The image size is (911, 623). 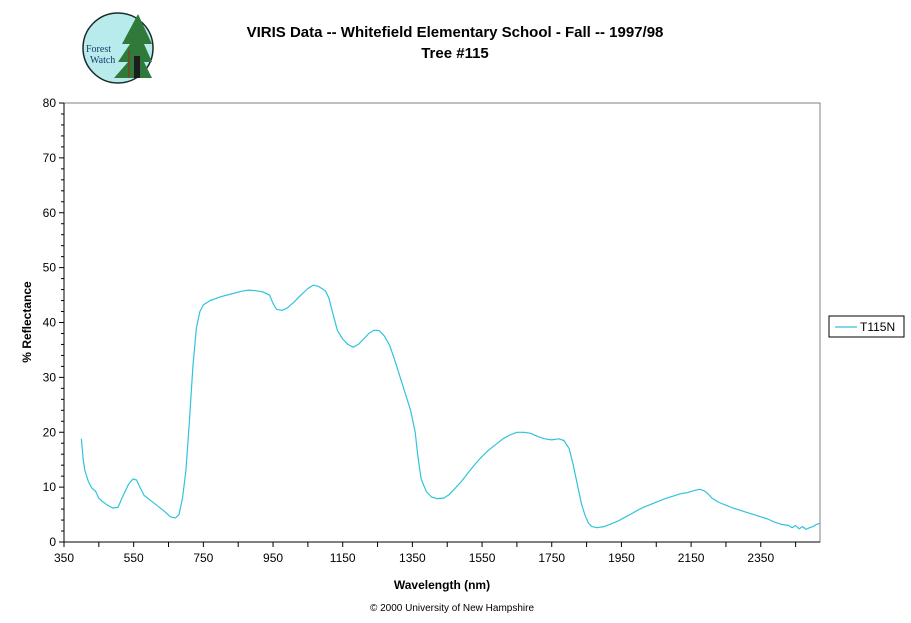 I want to click on y-tick-label: 20, so click(x=50, y=432).